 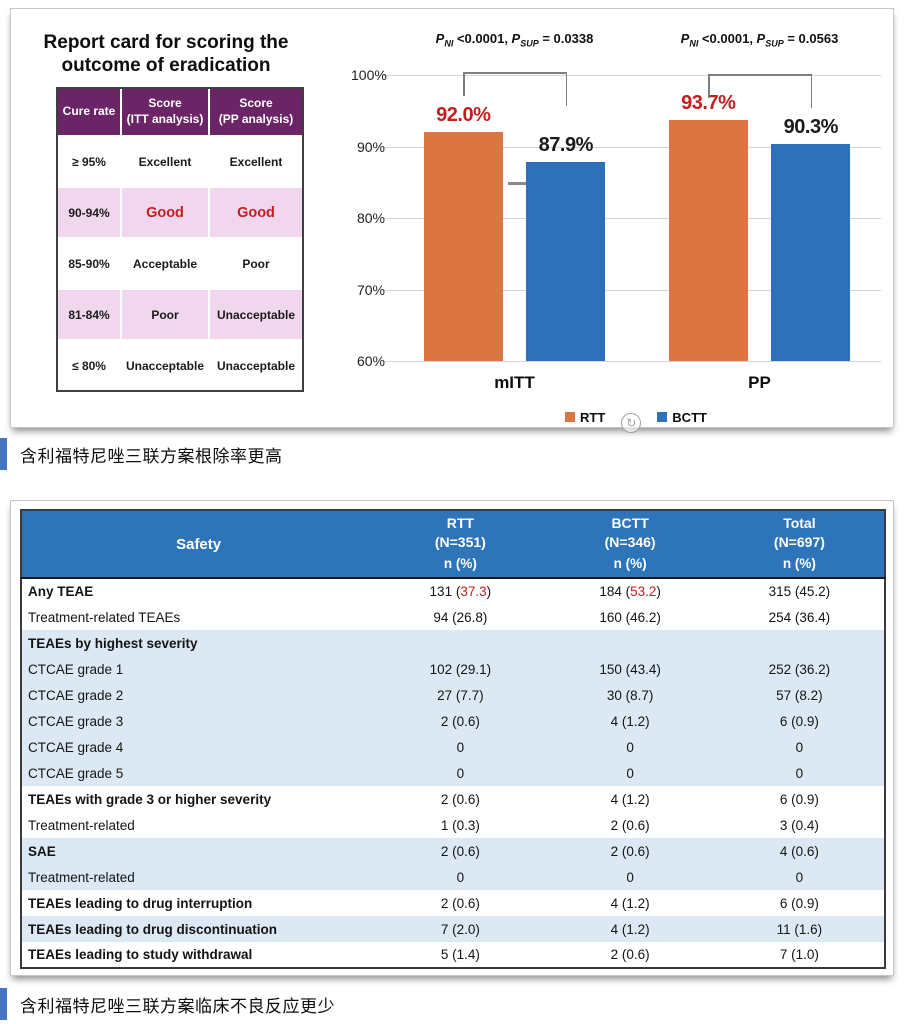 I want to click on legend-item-bctt: BCTT, so click(x=682, y=417).